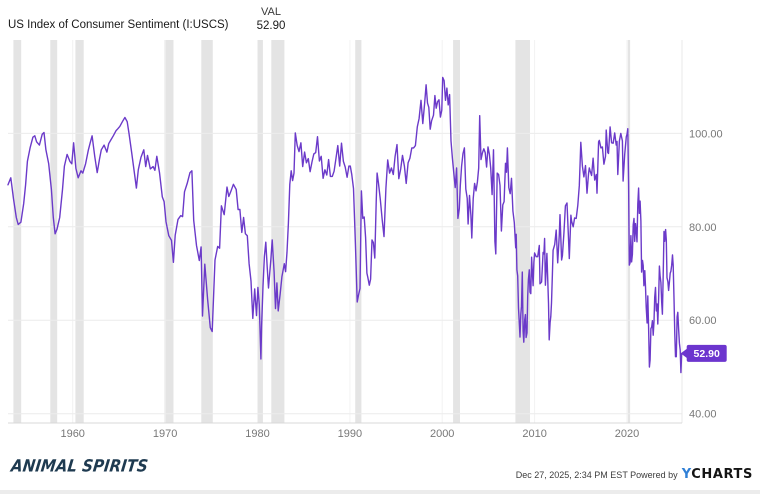  Describe the element at coordinates (703, 415) in the screenshot. I see `y-axis-tick-label: 40.00` at that location.